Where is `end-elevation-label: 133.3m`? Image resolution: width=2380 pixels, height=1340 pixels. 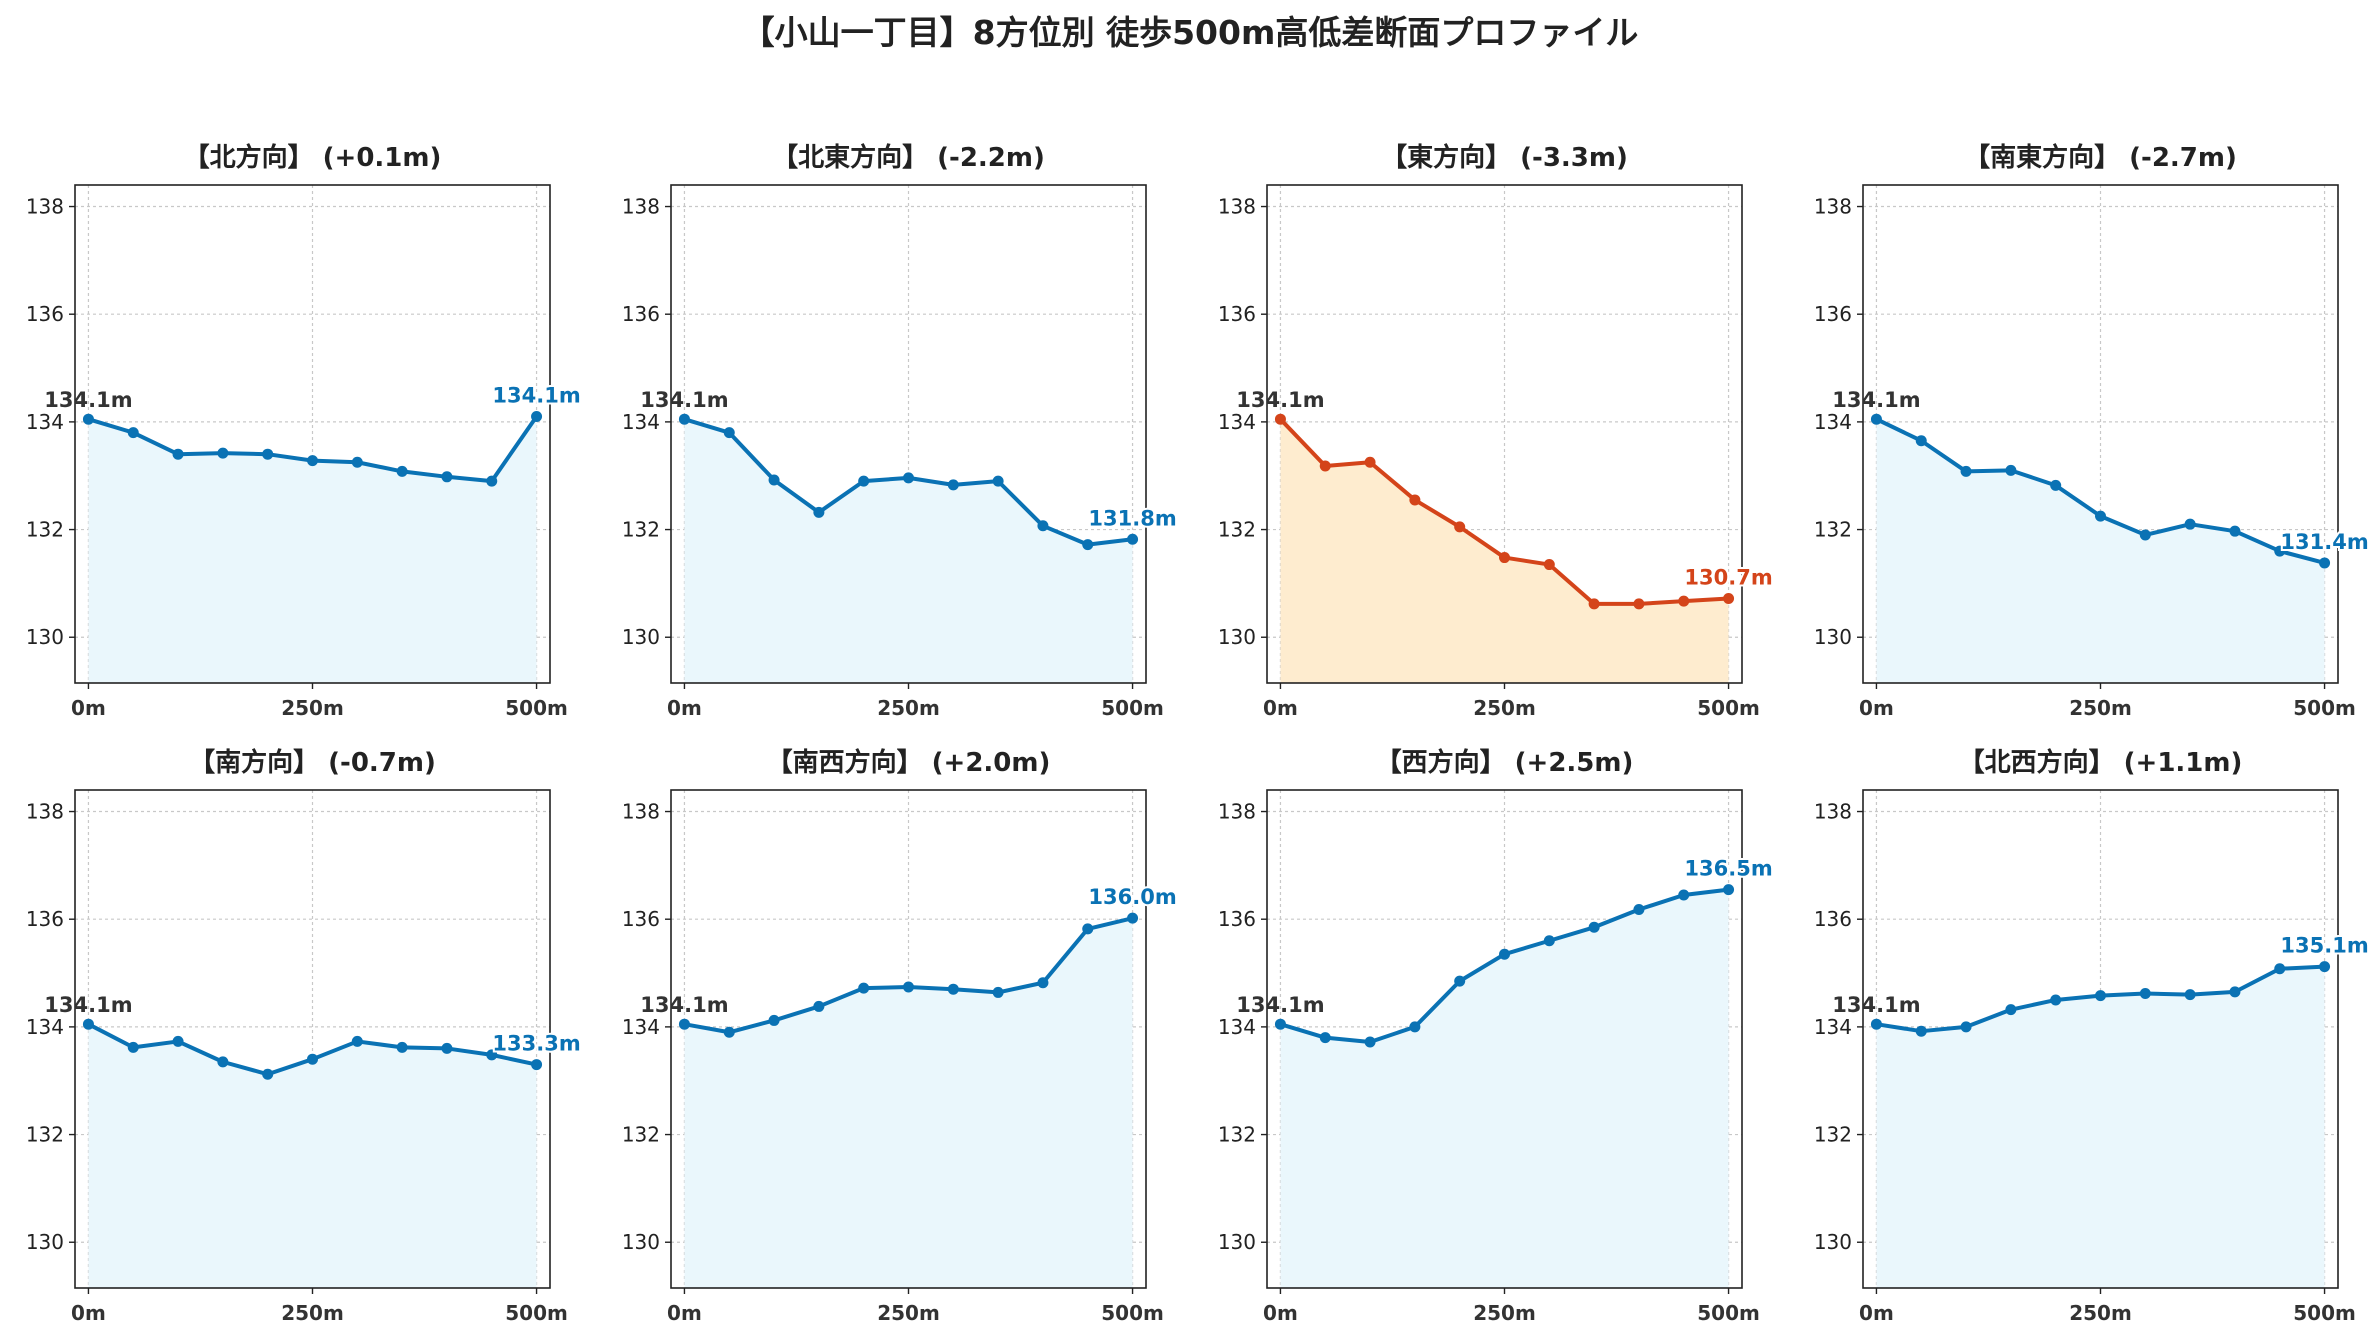
end-elevation-label: 133.3m is located at coordinates (536, 1044).